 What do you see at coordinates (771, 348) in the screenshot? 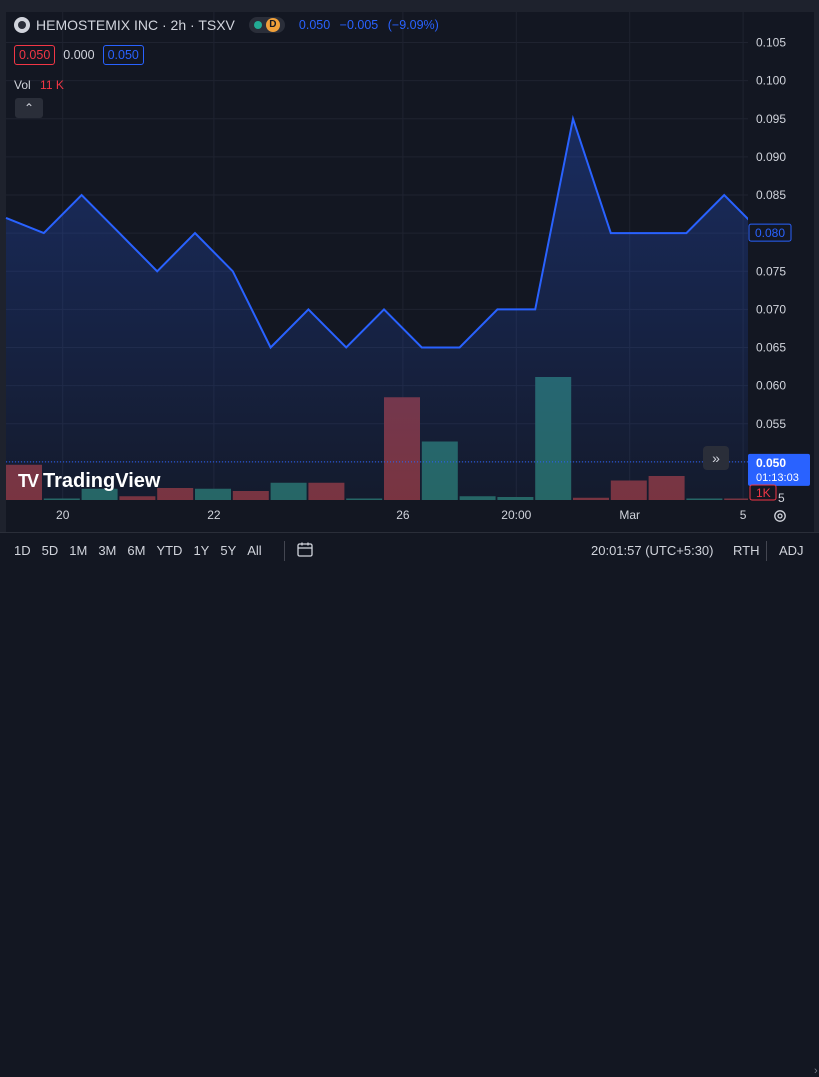
I see `y-tick-label: 0.065` at bounding box center [771, 348].